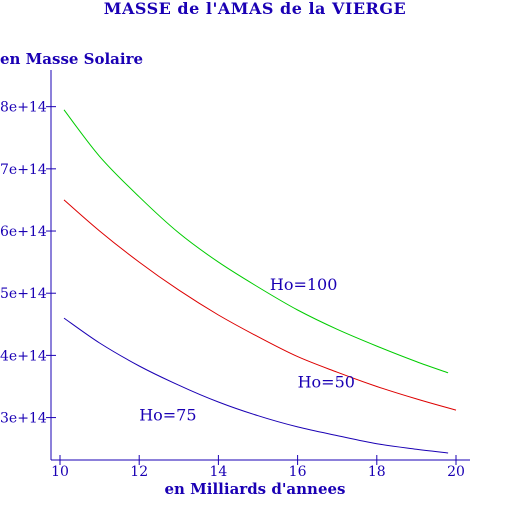 Image resolution: width=512 pixels, height=512 pixels. Describe the element at coordinates (23, 108) in the screenshot. I see `y-tick-label: 8e+14` at that location.